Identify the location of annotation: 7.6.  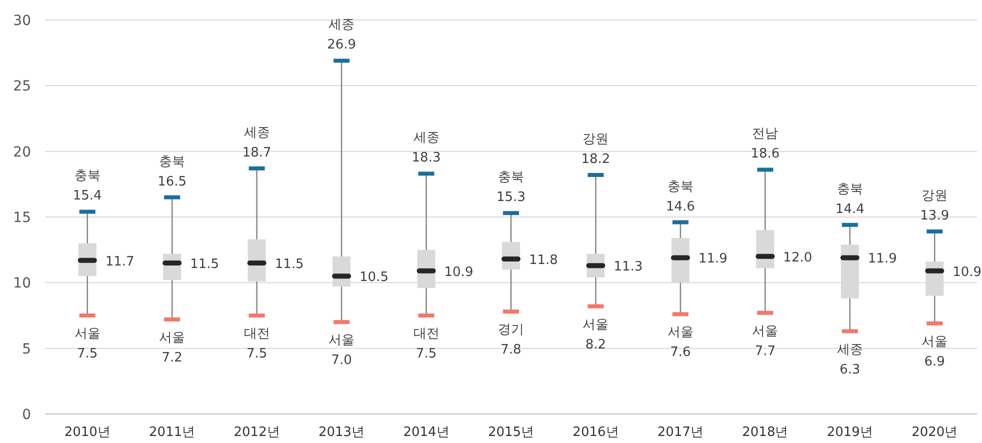
(680, 352).